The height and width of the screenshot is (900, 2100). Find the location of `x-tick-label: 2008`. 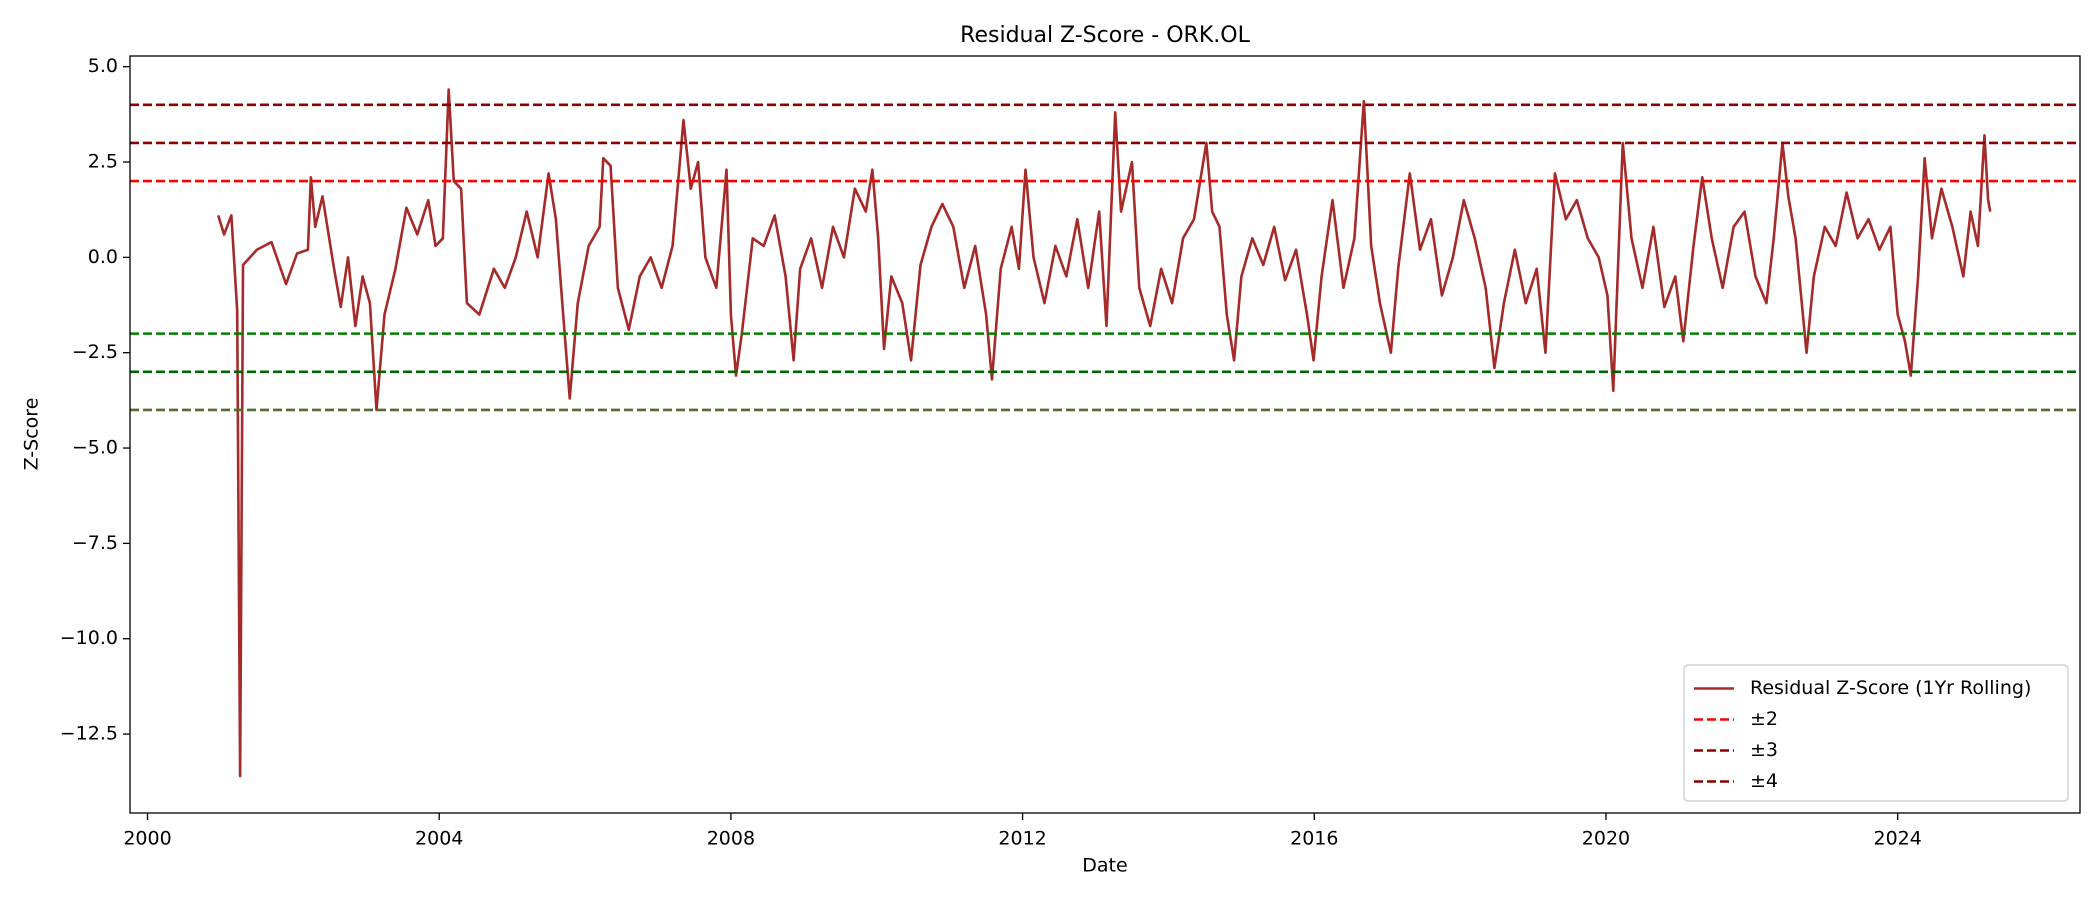

x-tick-label: 2008 is located at coordinates (731, 839).